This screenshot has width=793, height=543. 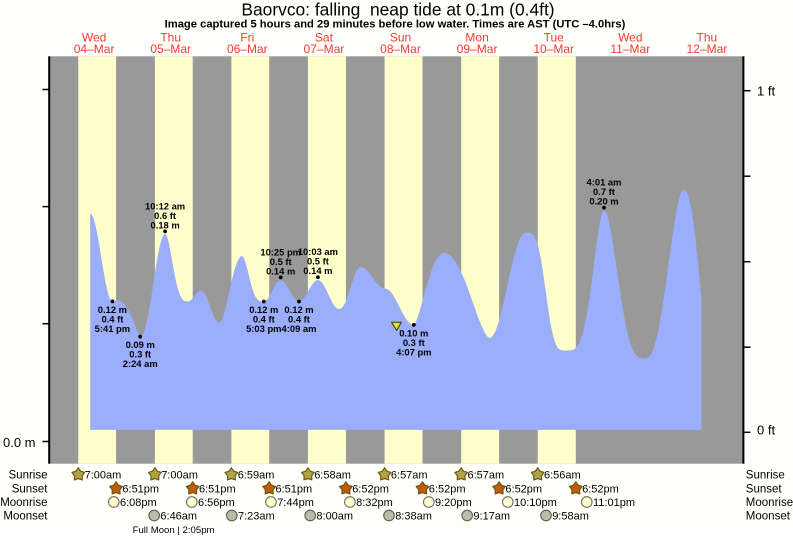 What do you see at coordinates (453, 503) in the screenshot?
I see `svg-text: 9:20pm` at bounding box center [453, 503].